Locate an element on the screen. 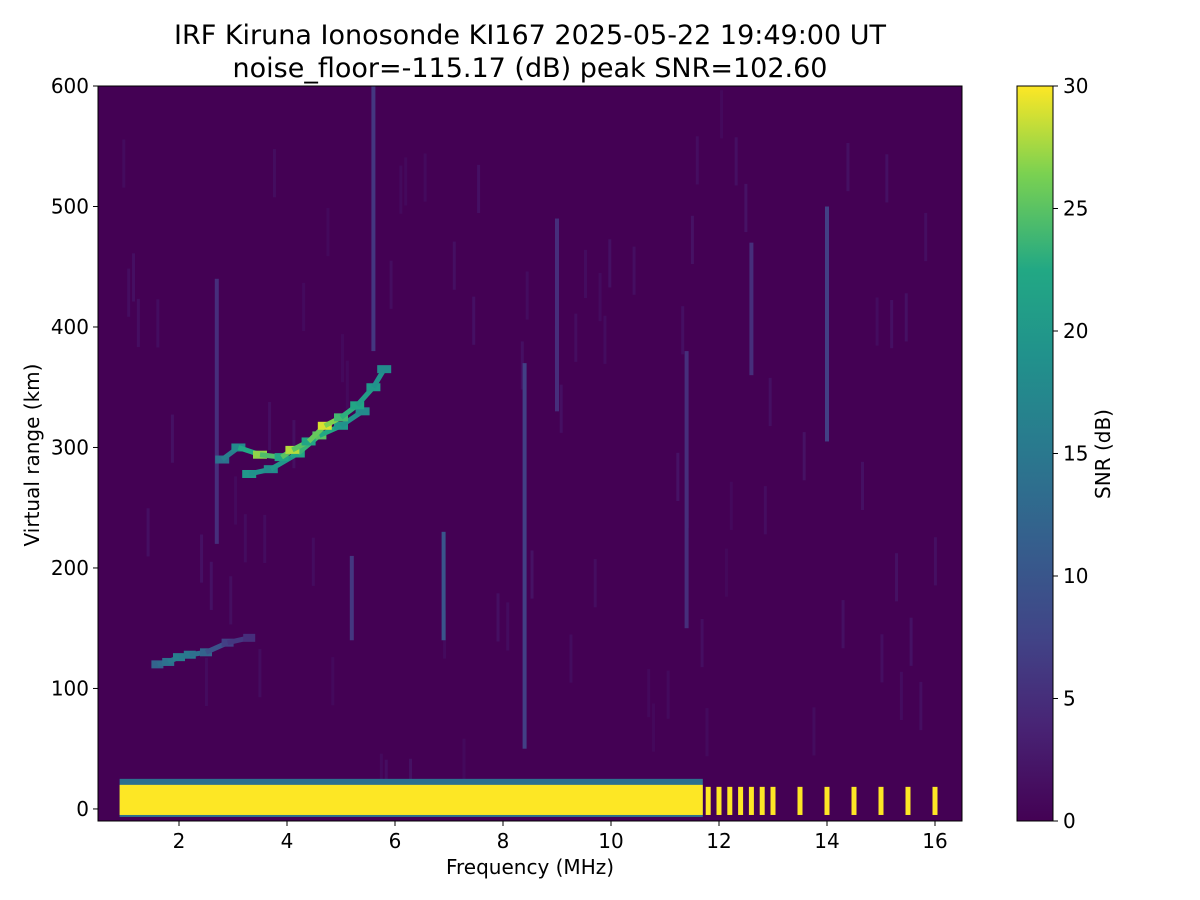 Image resolution: width=1200 pixels, height=900 pixels. colorbar-tick-label: 10 is located at coordinates (1075, 576).